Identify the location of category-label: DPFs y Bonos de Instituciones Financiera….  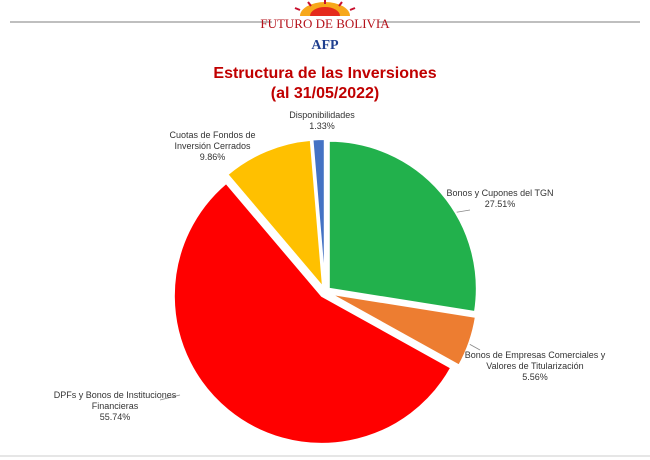
(115, 400).